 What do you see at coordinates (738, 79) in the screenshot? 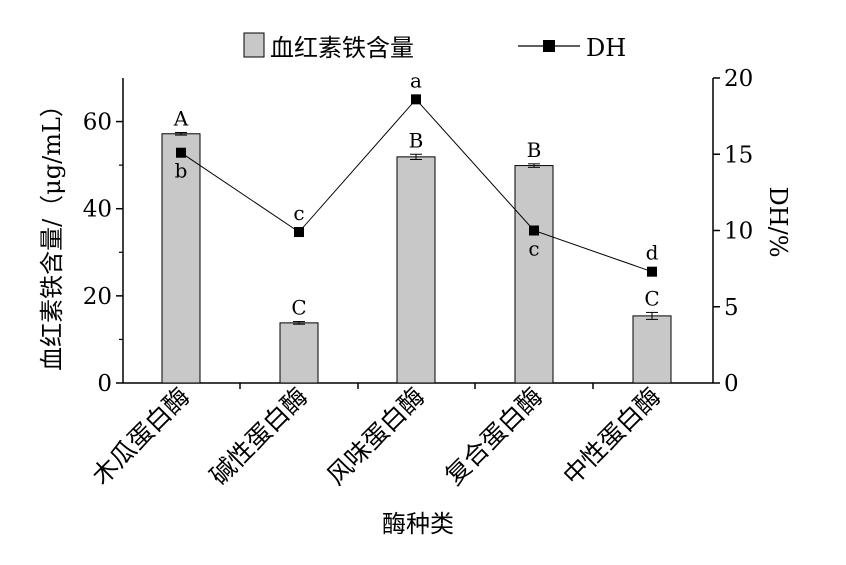
I see `right-tick-label: 20` at bounding box center [738, 79].